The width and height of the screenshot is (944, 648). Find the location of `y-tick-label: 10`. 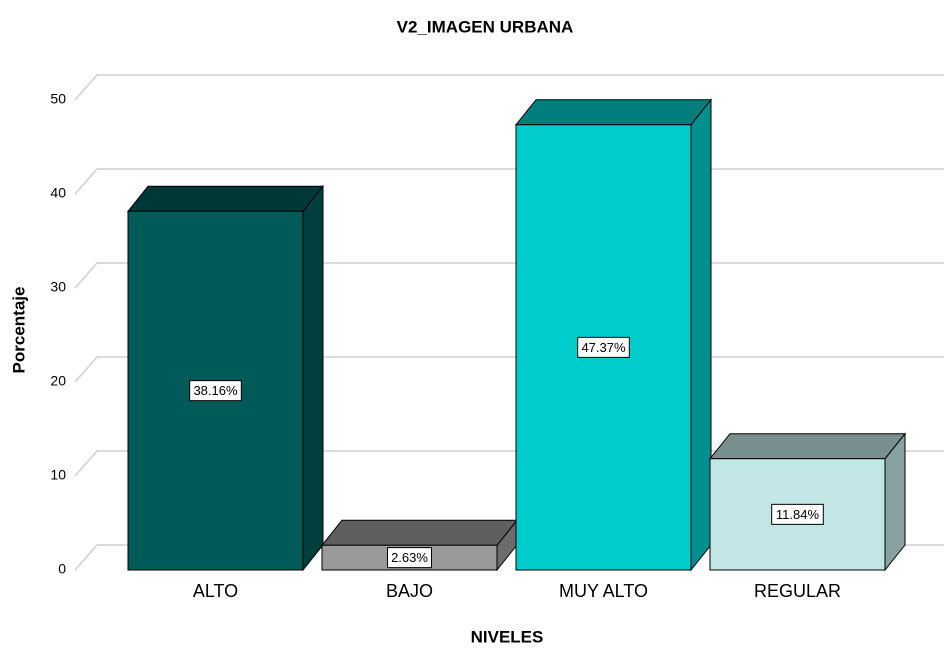

y-tick-label: 10 is located at coordinates (58, 475).